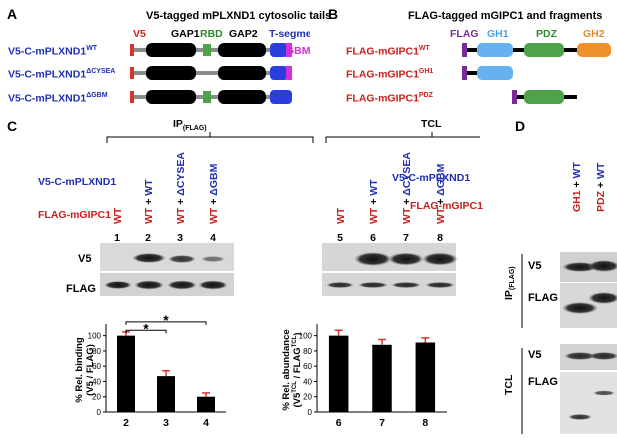 The height and width of the screenshot is (440, 617). What do you see at coordinates (286, 369) in the screenshot?
I see `svg-text: % Rel. abundance` at bounding box center [286, 369].